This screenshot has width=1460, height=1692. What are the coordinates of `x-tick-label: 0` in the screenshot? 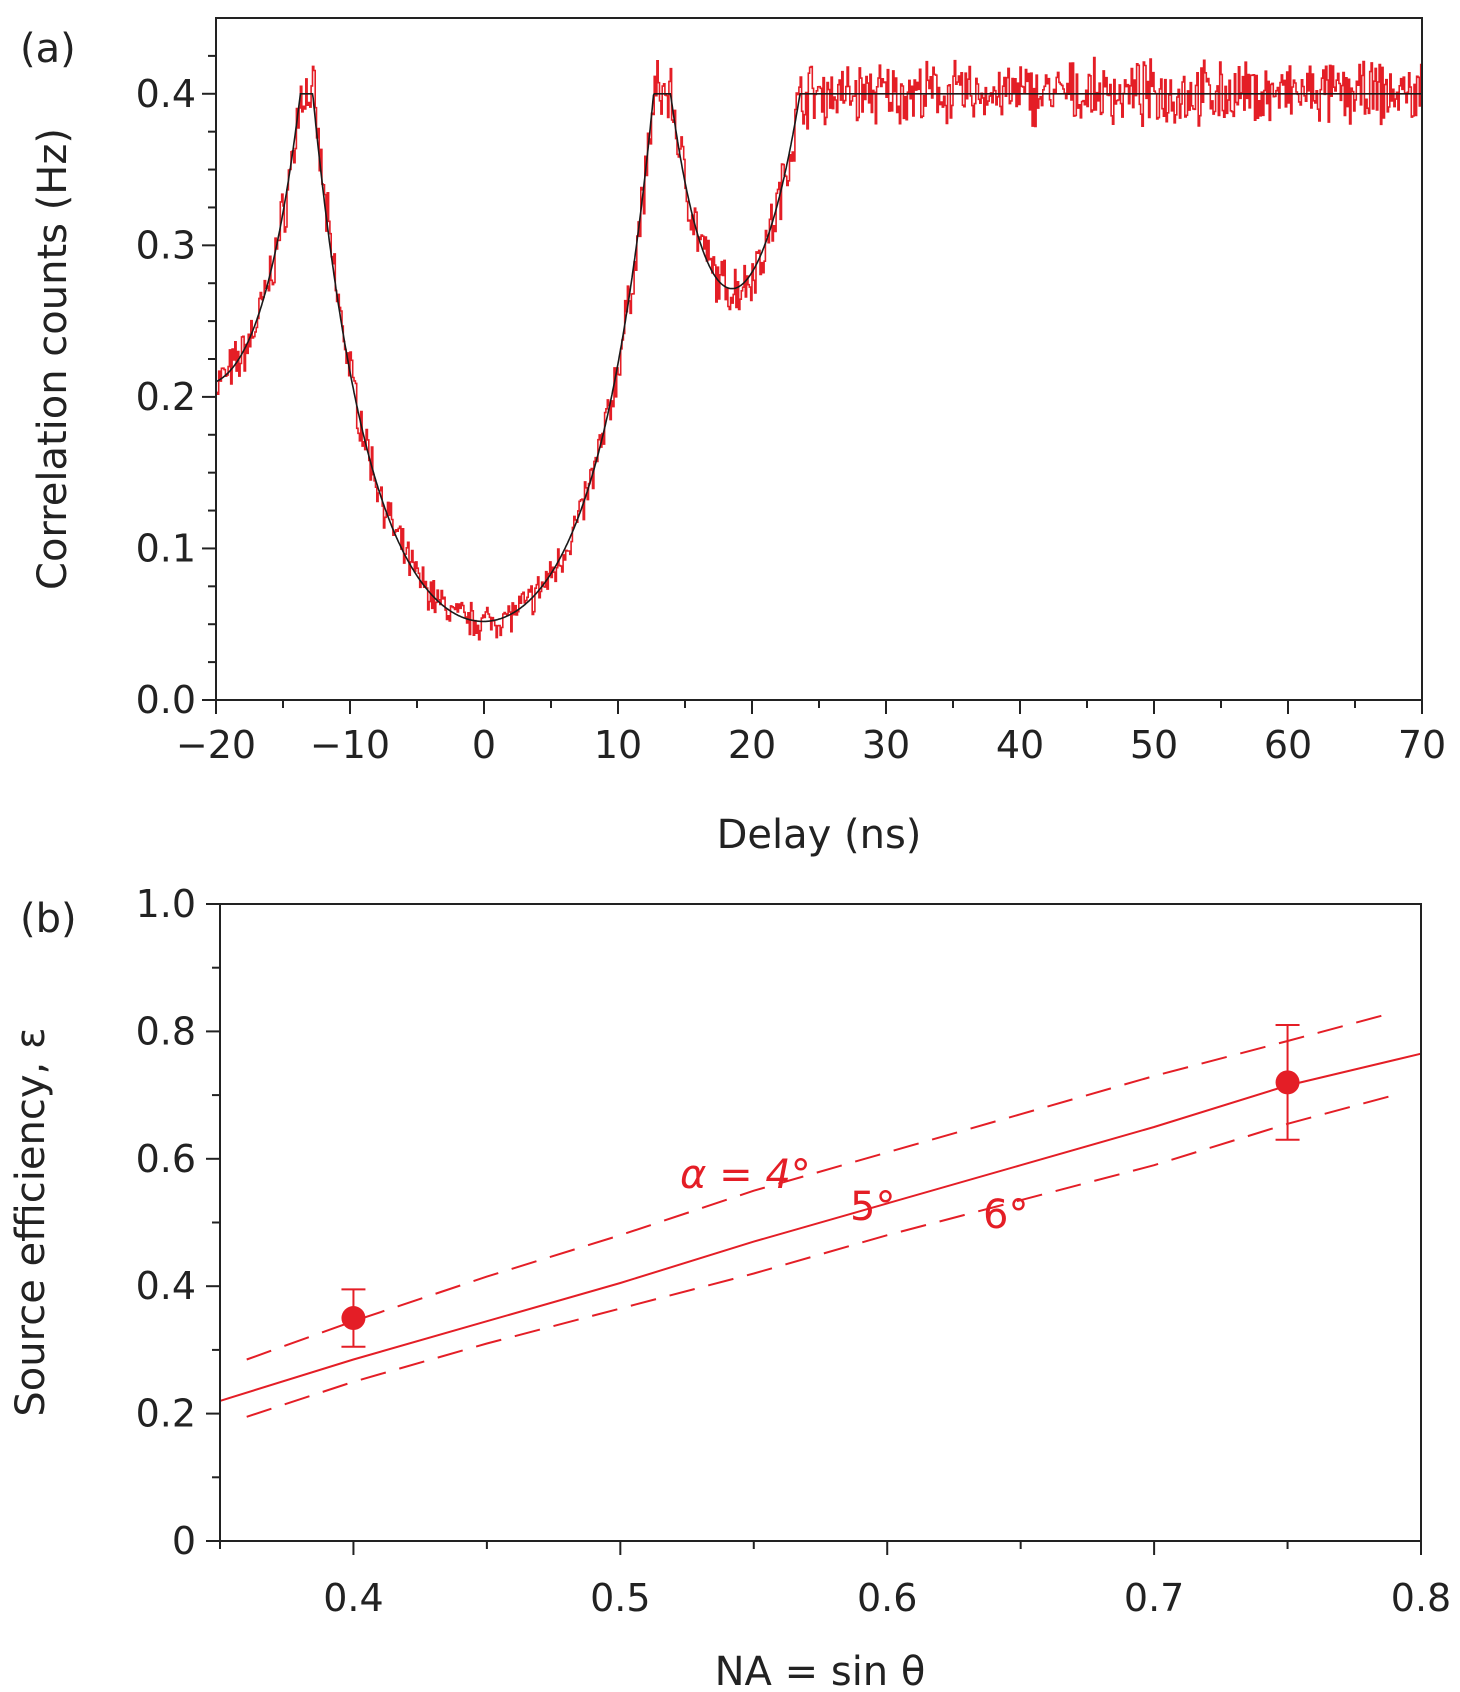 It's located at (484, 745).